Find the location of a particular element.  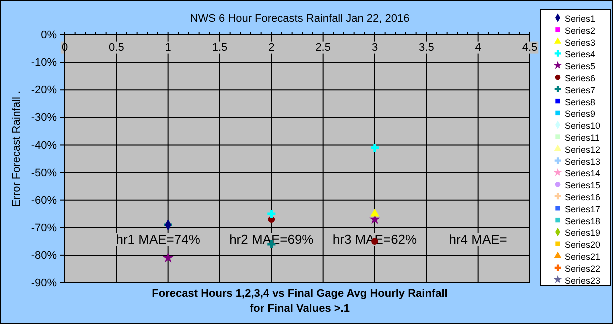

x-tick-label: 3.5 is located at coordinates (426, 48).